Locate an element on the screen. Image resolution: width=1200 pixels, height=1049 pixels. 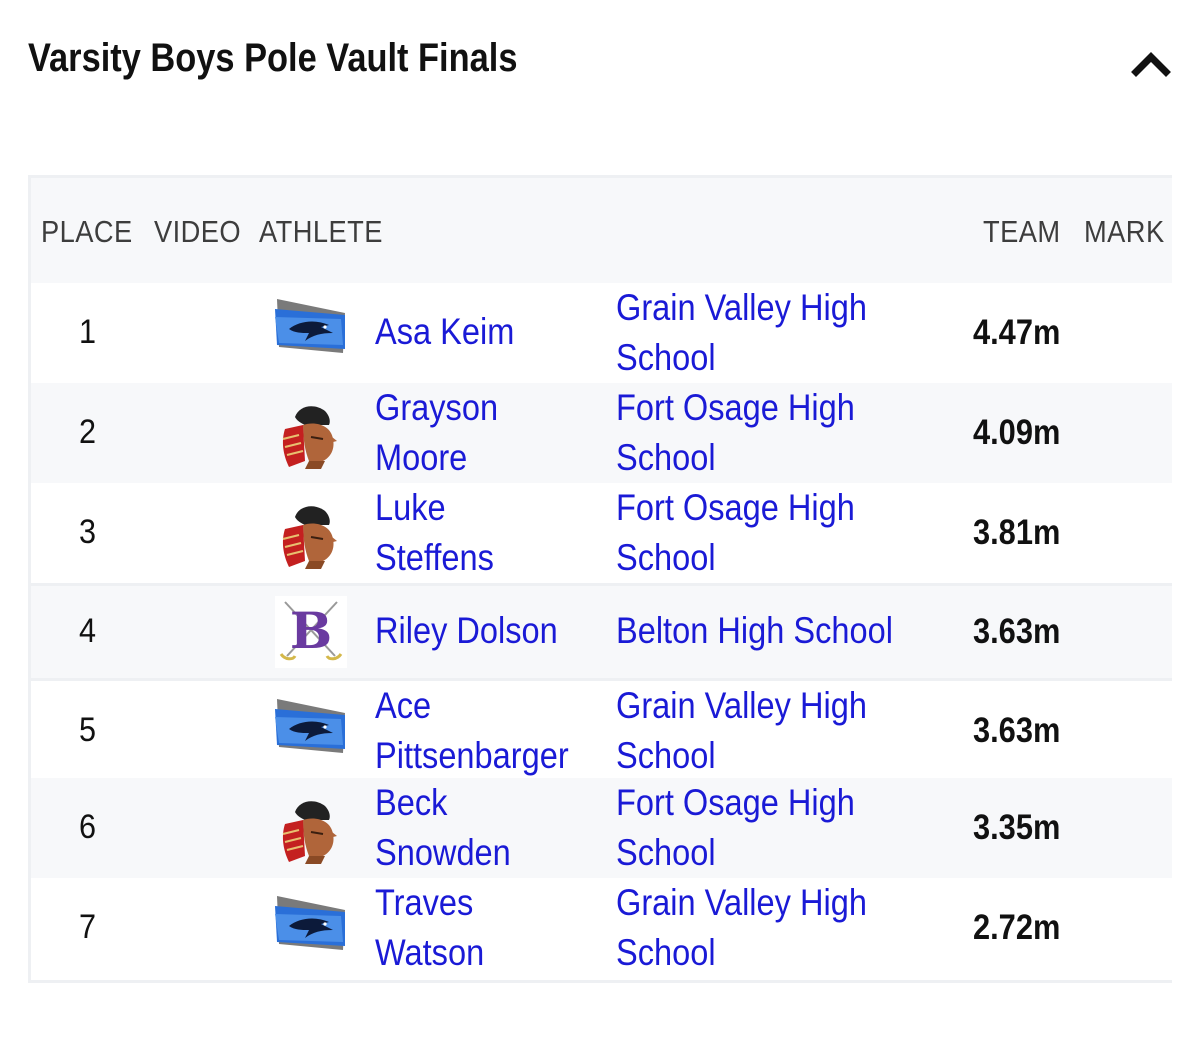
collapse-button is located at coordinates (1151, 64).